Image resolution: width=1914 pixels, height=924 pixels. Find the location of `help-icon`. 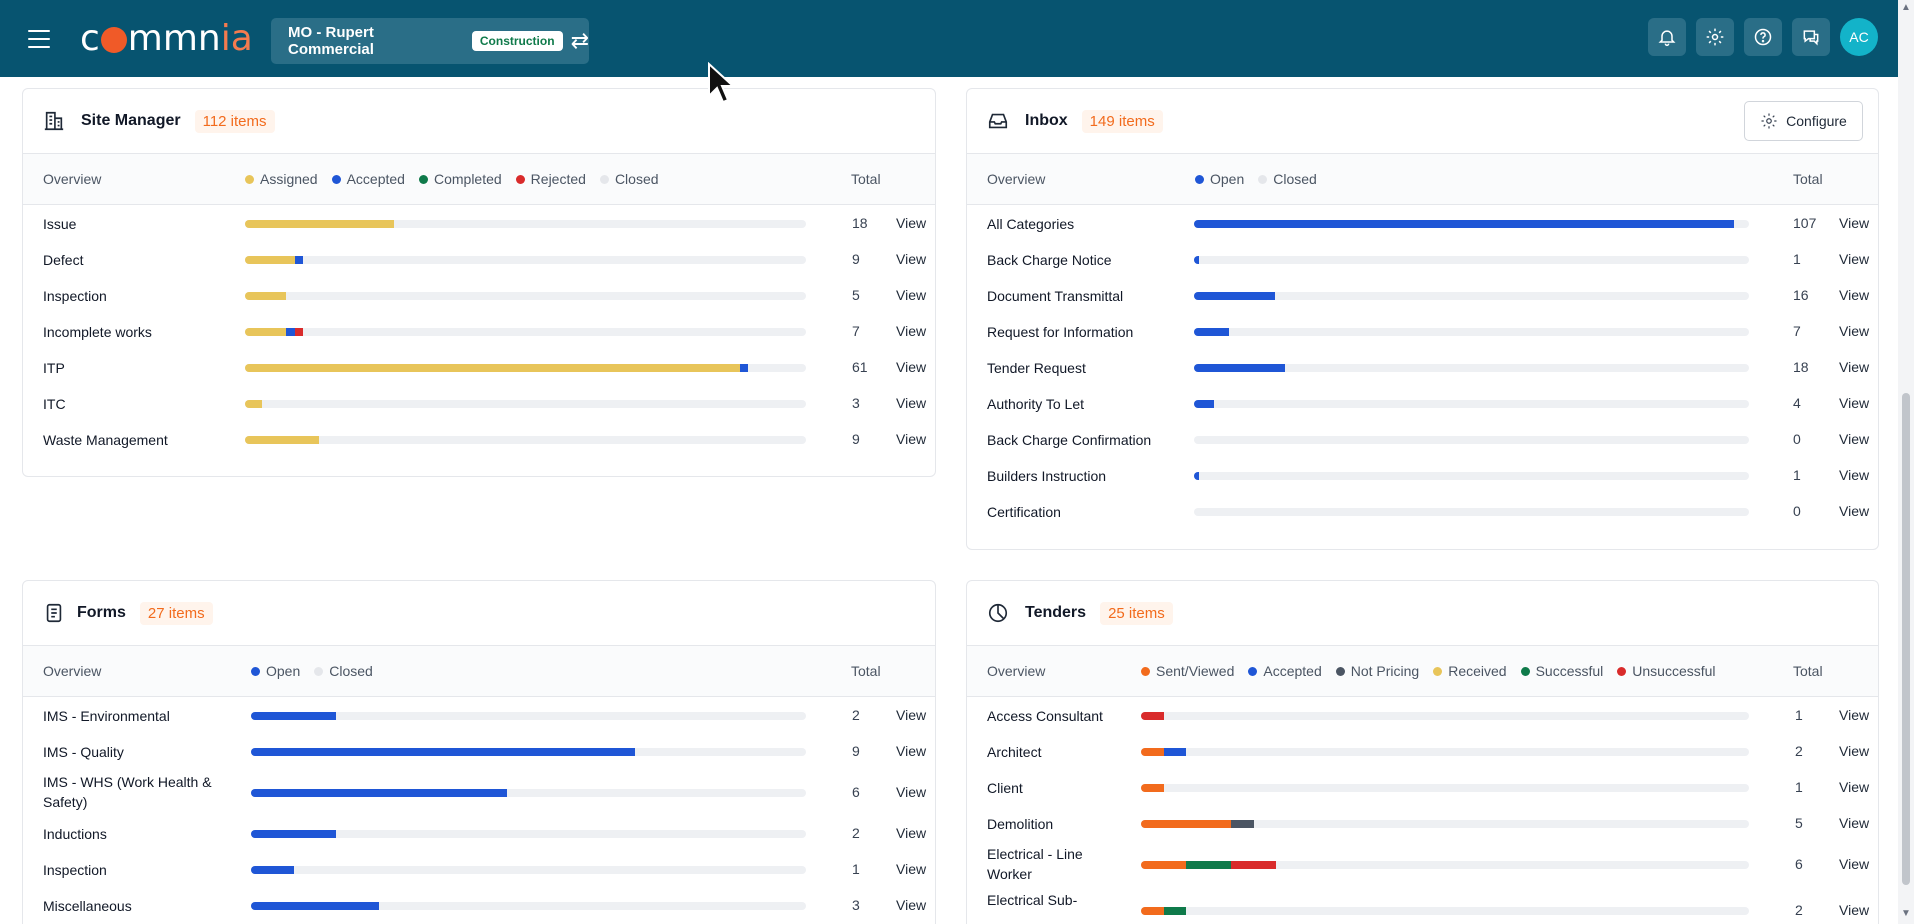

help-icon is located at coordinates (1763, 37).